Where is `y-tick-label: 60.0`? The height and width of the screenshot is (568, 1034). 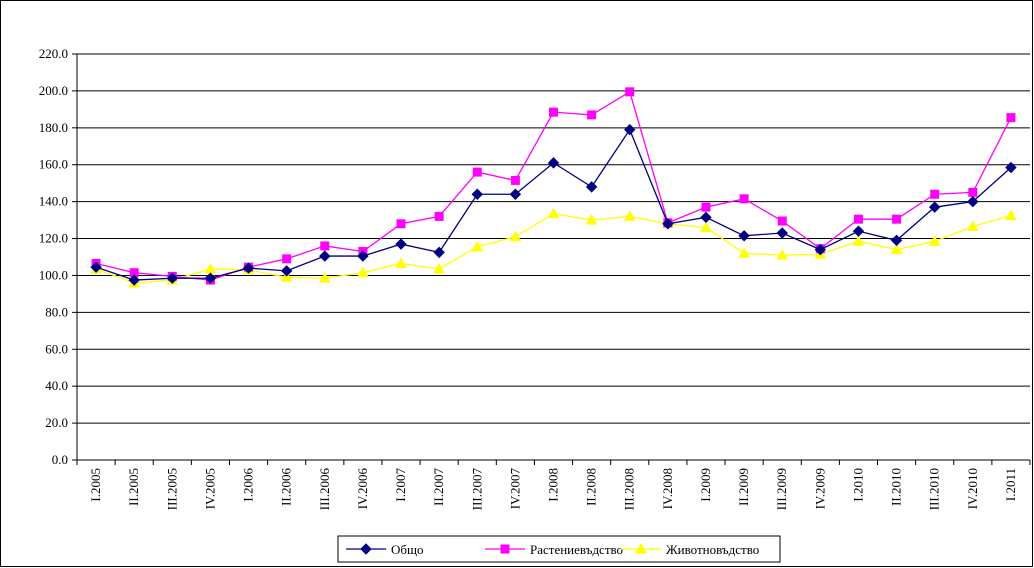
y-tick-label: 60.0 is located at coordinates (56, 348).